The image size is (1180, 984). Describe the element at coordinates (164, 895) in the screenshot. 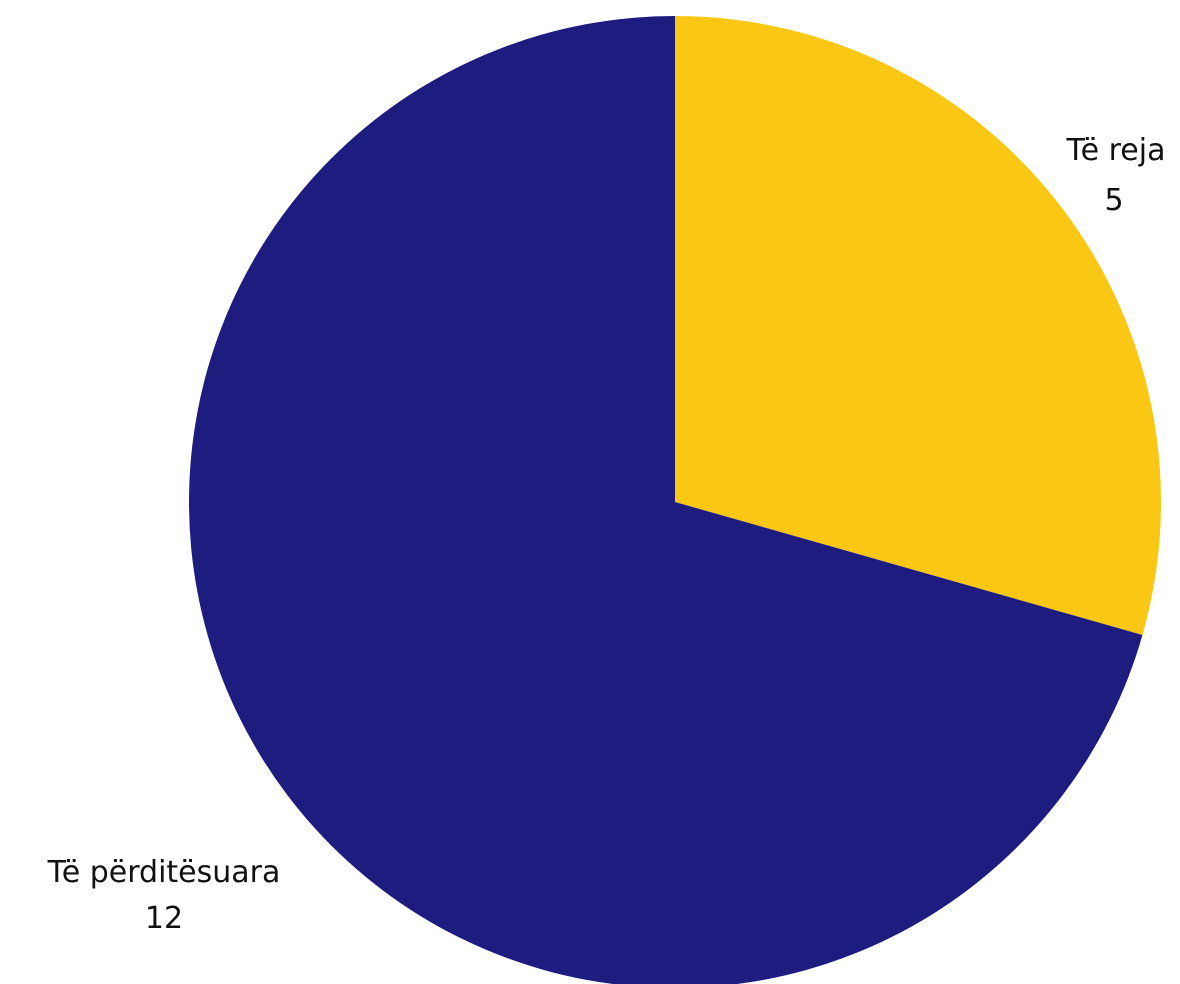

I see `slice-label-updated: Të përditësuara 12` at that location.